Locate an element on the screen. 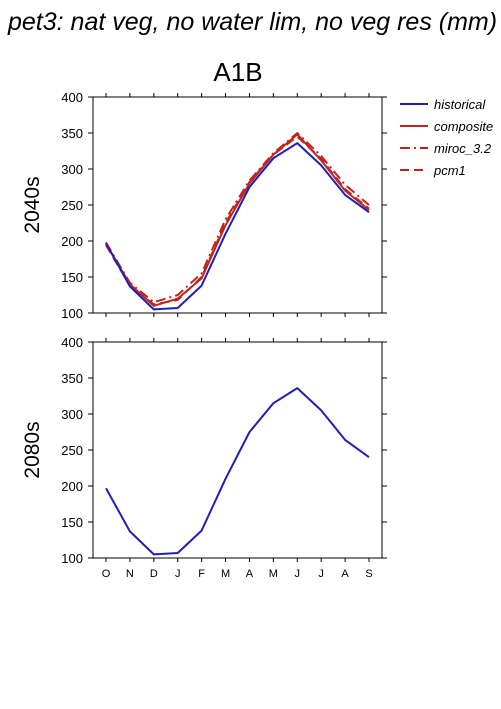 Image resolution: width=501 pixels, height=709 pixels. series-line-pcm1 is located at coordinates (237, 220).